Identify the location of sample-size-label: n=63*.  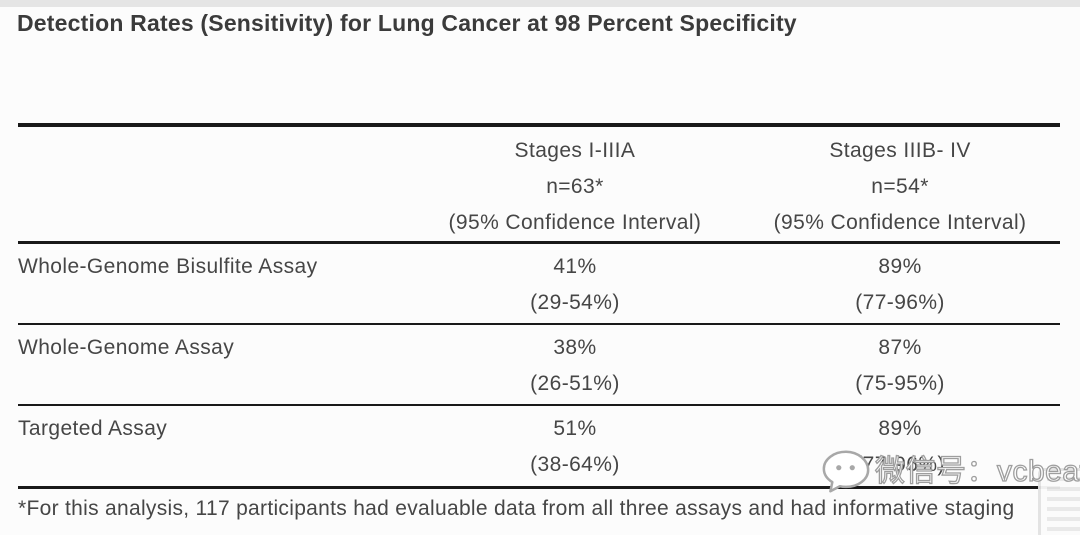
(575, 186).